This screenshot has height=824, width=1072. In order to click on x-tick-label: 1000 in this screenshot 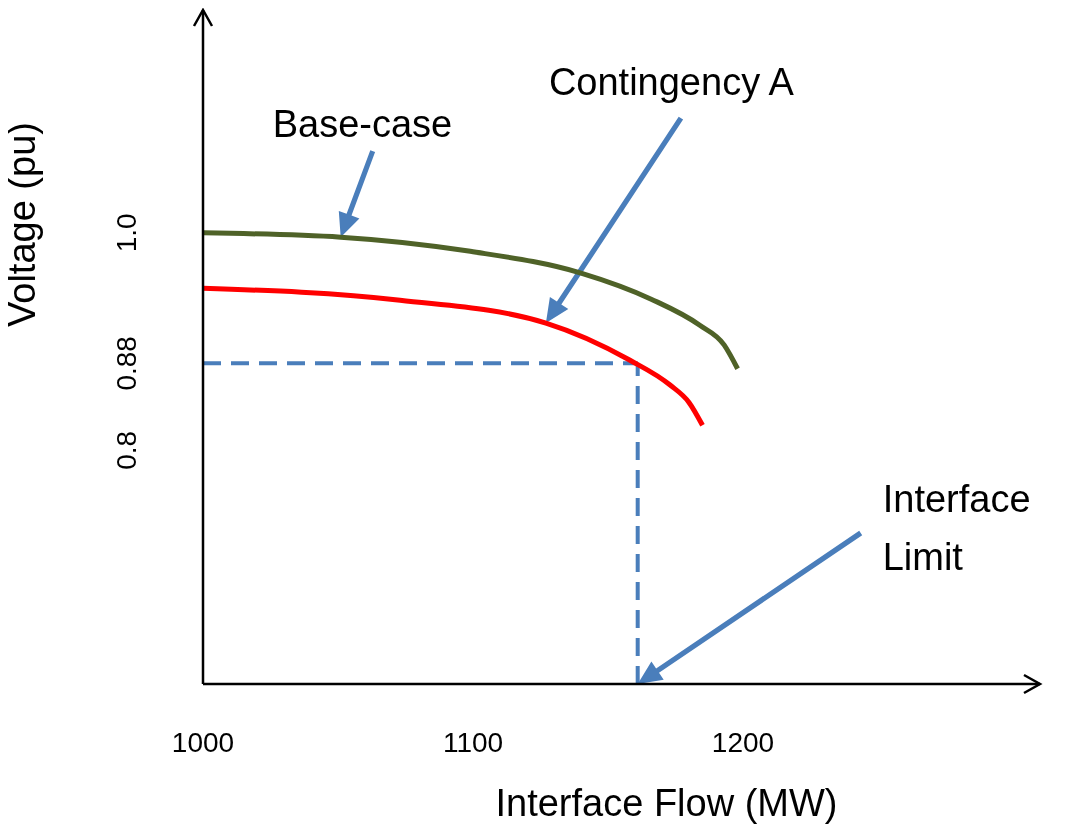, I will do `click(203, 742)`.